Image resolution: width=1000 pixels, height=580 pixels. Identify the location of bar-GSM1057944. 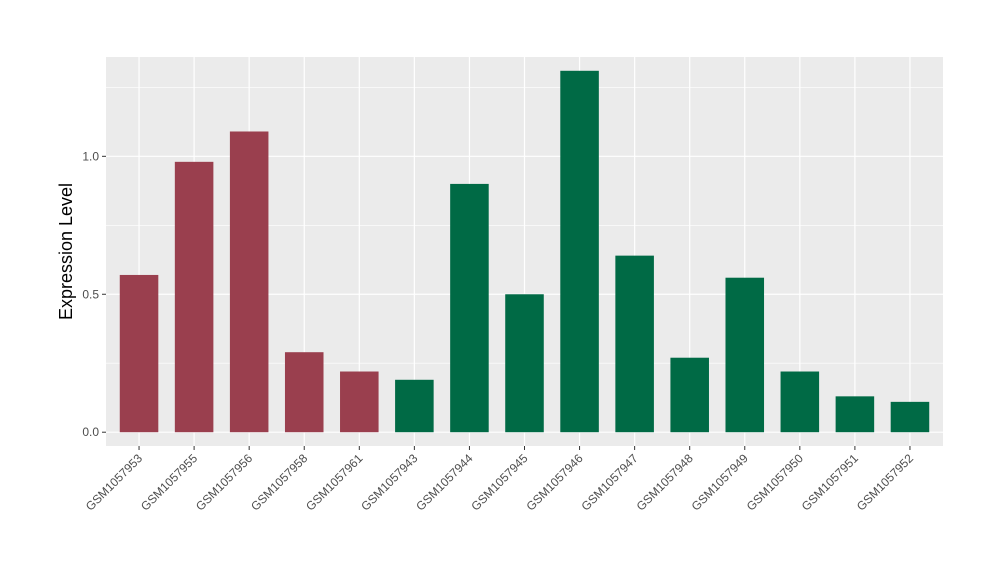
(469, 308).